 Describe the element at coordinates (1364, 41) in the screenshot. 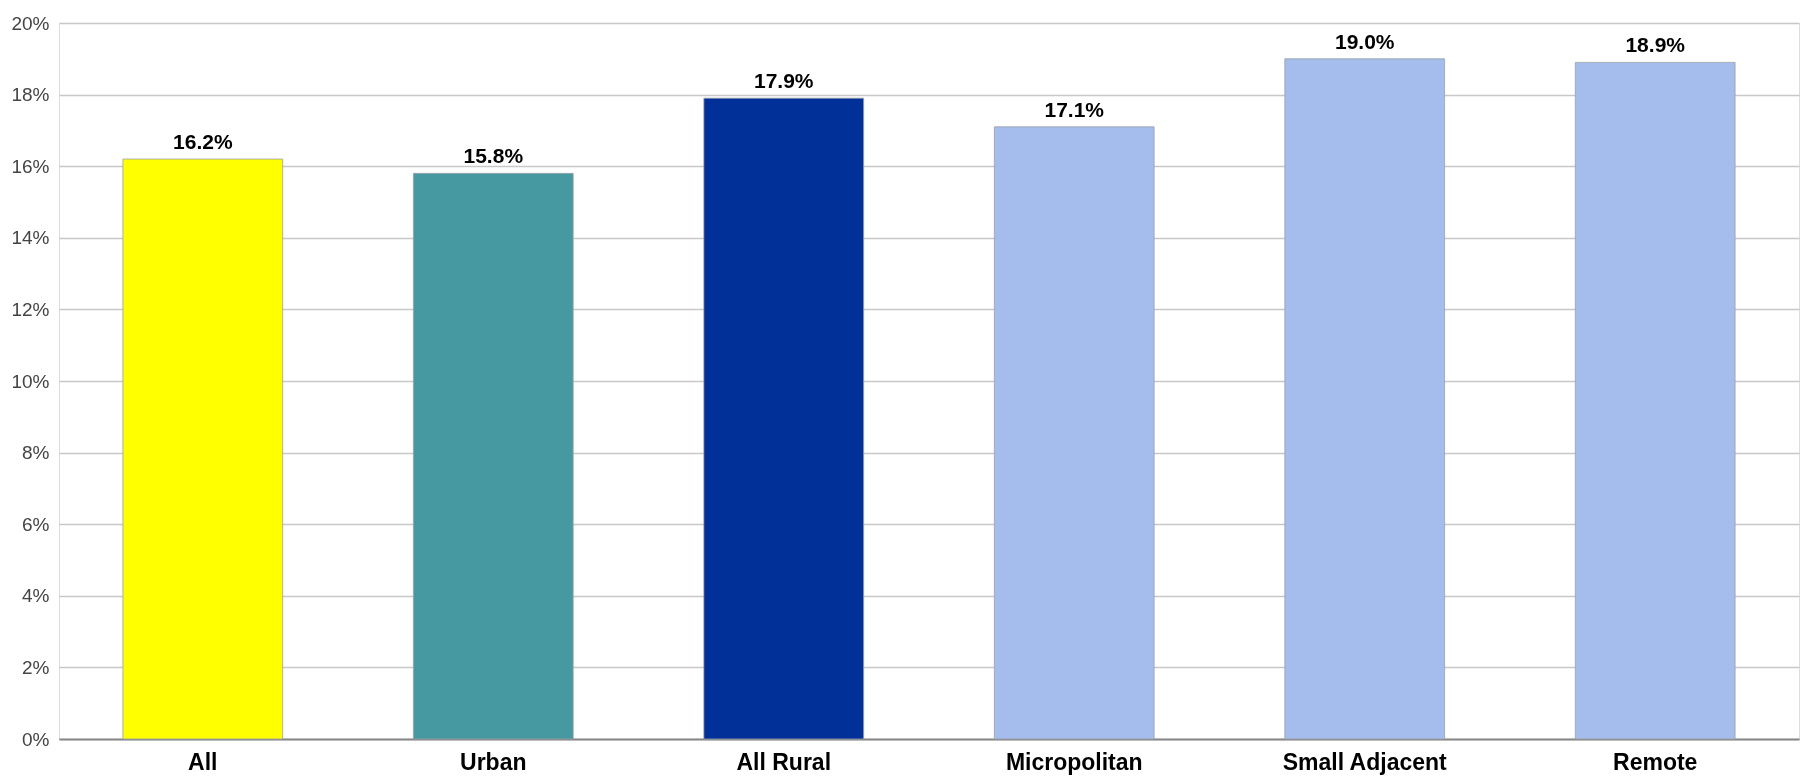

I see `data-label: 19.0%` at that location.